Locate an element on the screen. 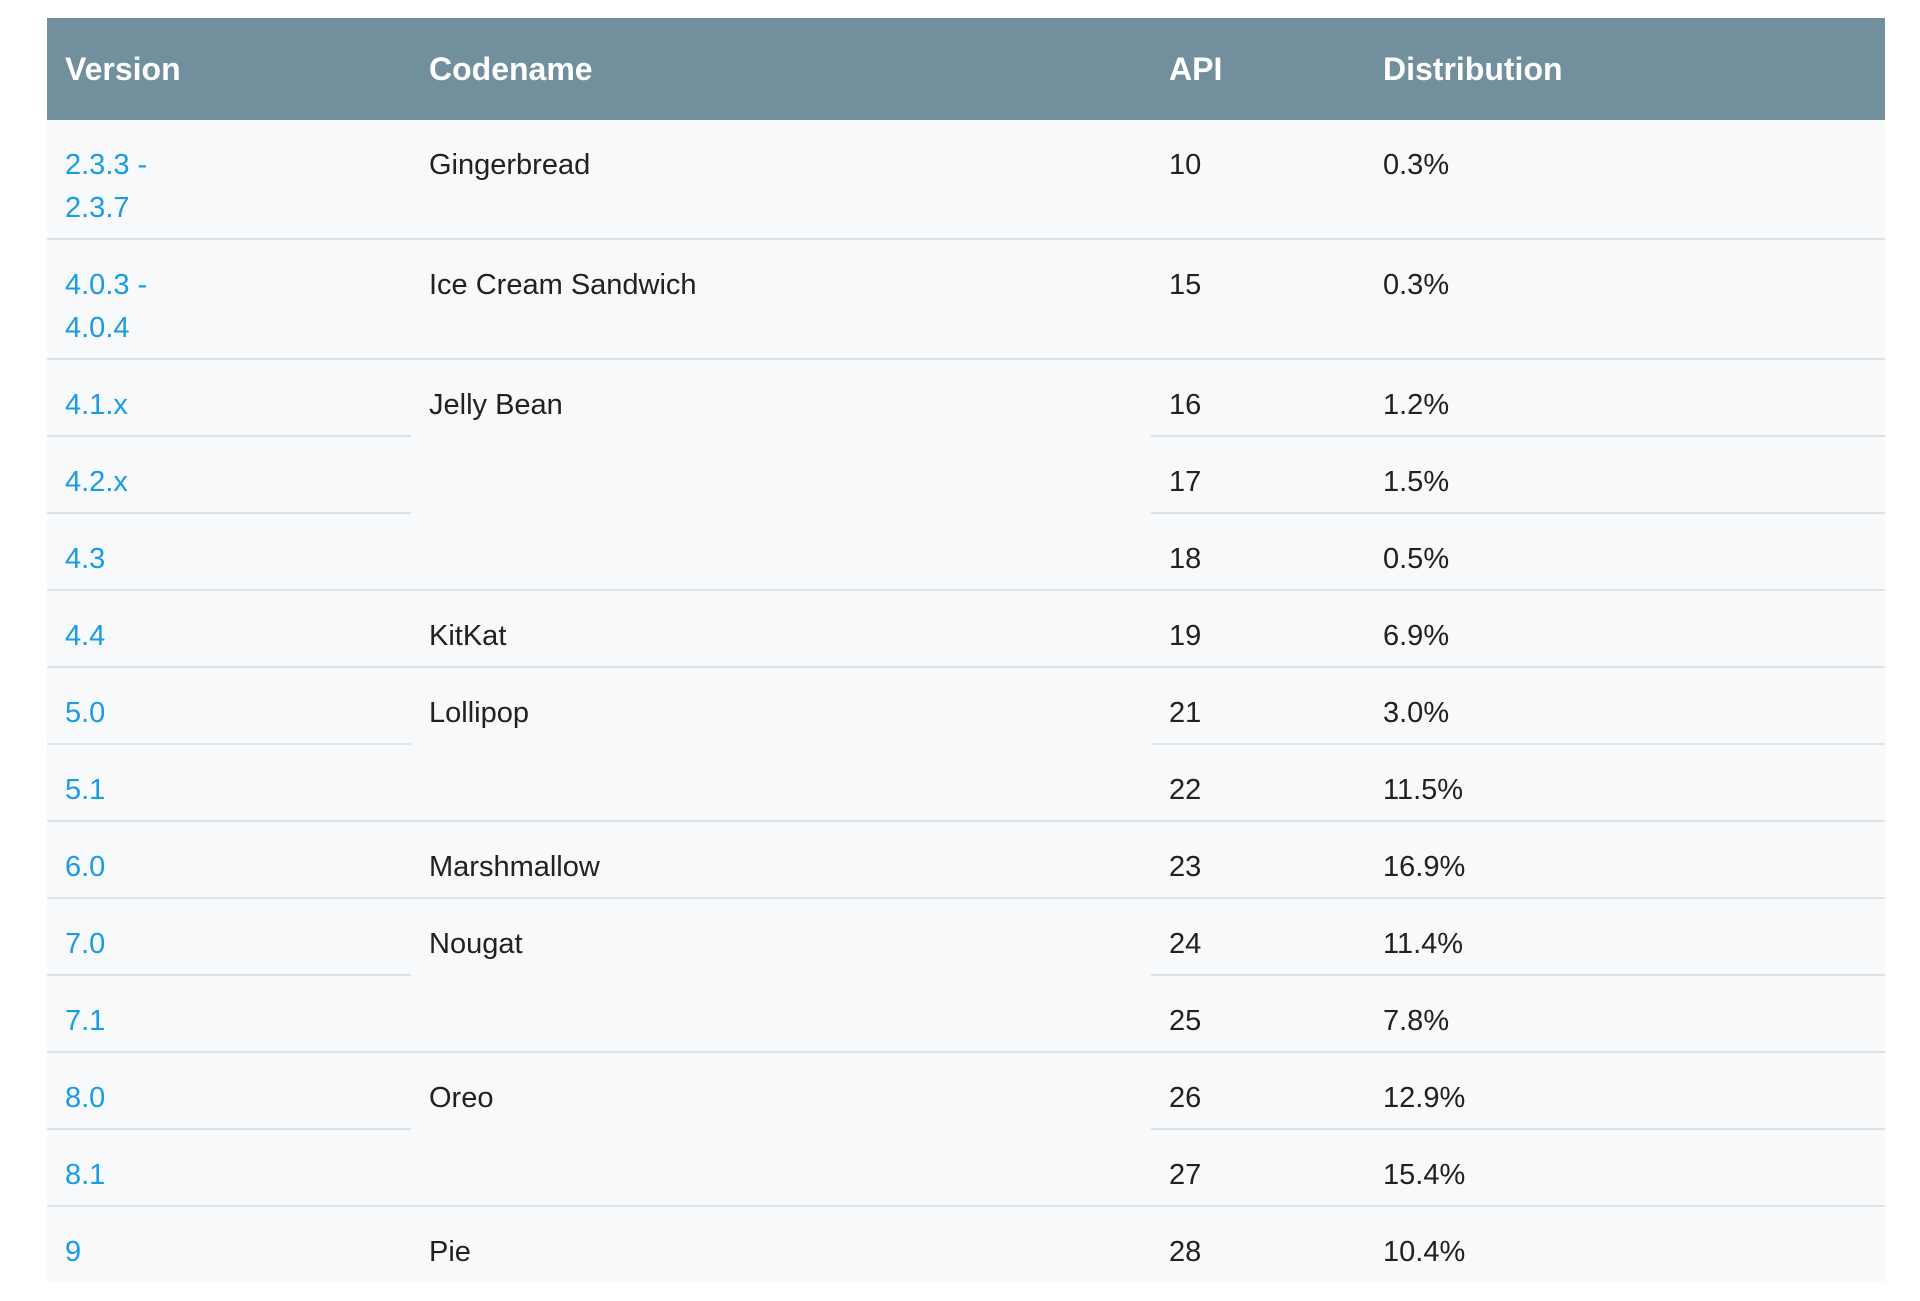  distribution-cell: 6.9% is located at coordinates (1625, 628).